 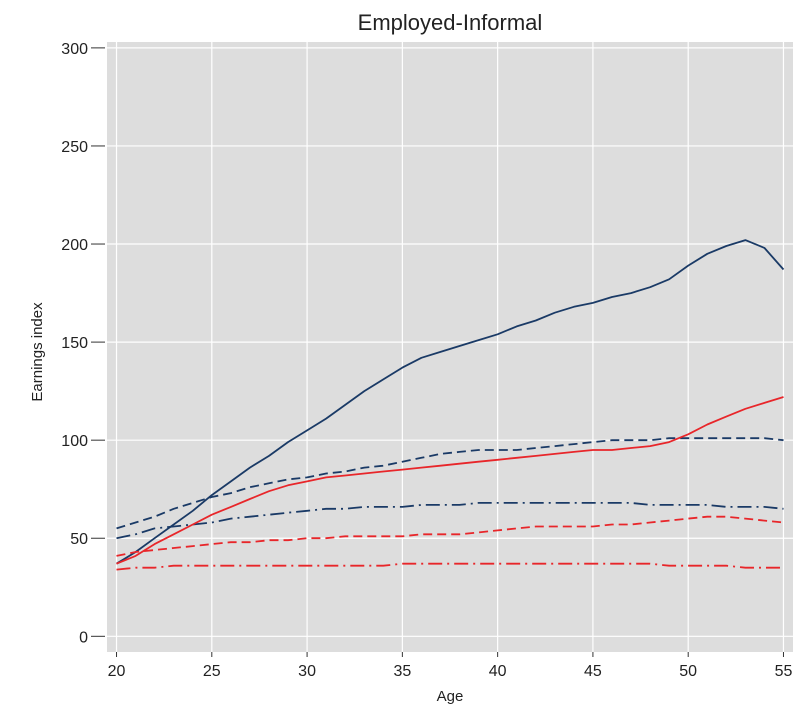 I want to click on y-tick-label: 250, so click(x=74, y=147).